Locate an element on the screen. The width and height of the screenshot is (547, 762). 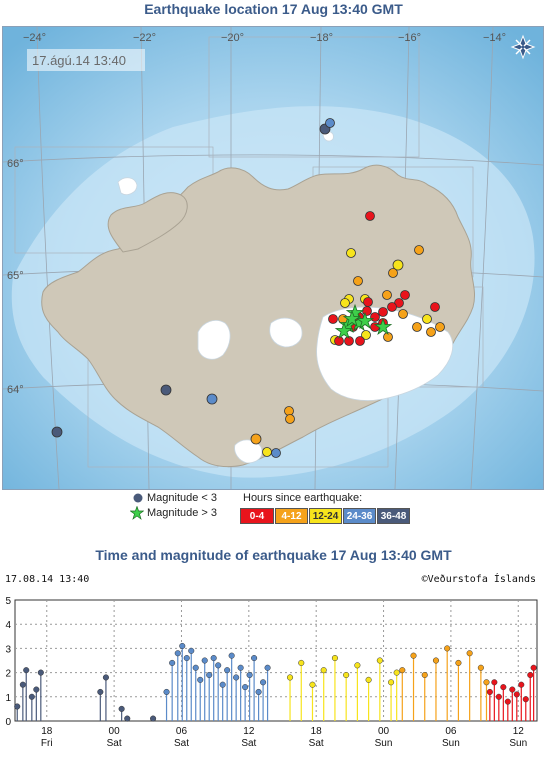
legend-star-icon is located at coordinates (137, 513).